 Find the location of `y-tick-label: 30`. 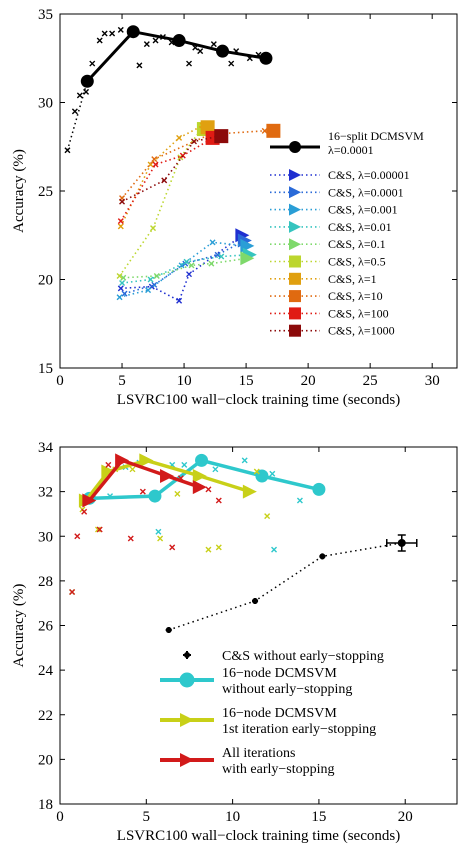

y-tick-label: 30 is located at coordinates (45, 104).